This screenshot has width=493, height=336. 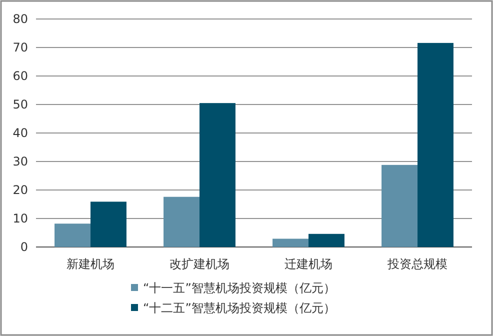 What do you see at coordinates (239, 288) in the screenshot?
I see `legend-label: “十一五”智慧机场投资规模（亿元）` at bounding box center [239, 288].